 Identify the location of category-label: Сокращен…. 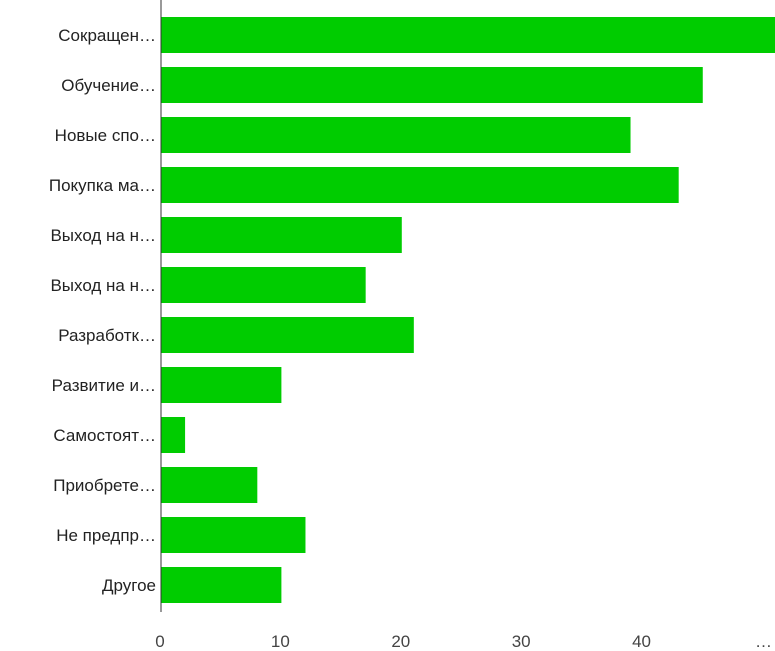
(107, 35).